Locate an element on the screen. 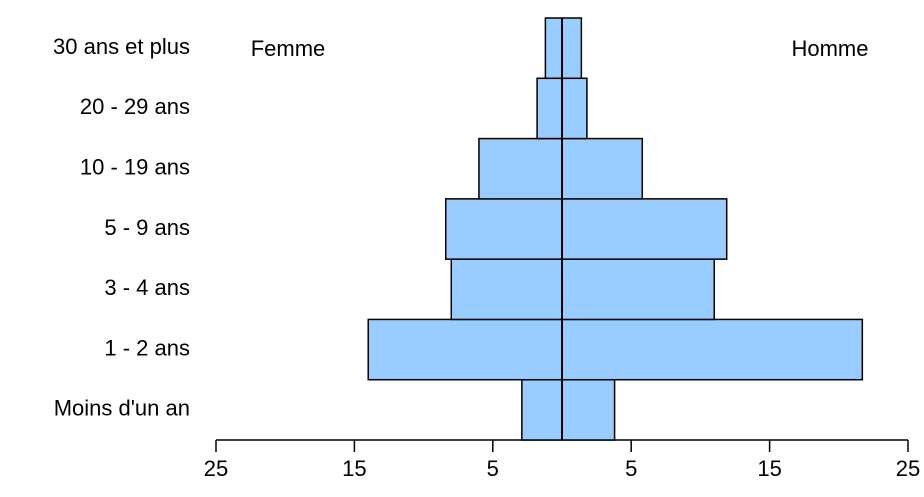 This screenshot has height=497, width=924. y-tick-label: 20 - 29 ans is located at coordinates (135, 106).